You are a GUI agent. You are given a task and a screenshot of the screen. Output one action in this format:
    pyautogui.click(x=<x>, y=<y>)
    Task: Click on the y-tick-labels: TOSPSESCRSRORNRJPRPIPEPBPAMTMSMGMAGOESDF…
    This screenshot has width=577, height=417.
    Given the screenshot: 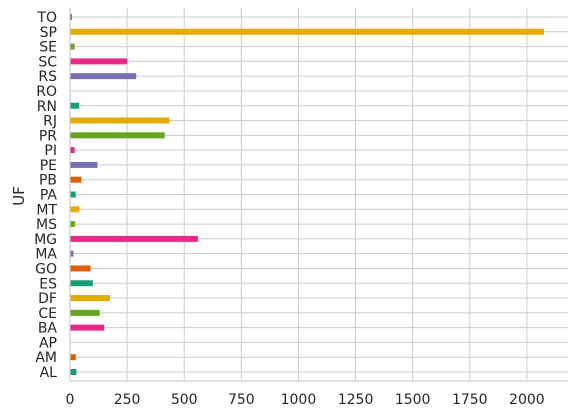 What is the action you would take?
    pyautogui.click(x=45, y=195)
    